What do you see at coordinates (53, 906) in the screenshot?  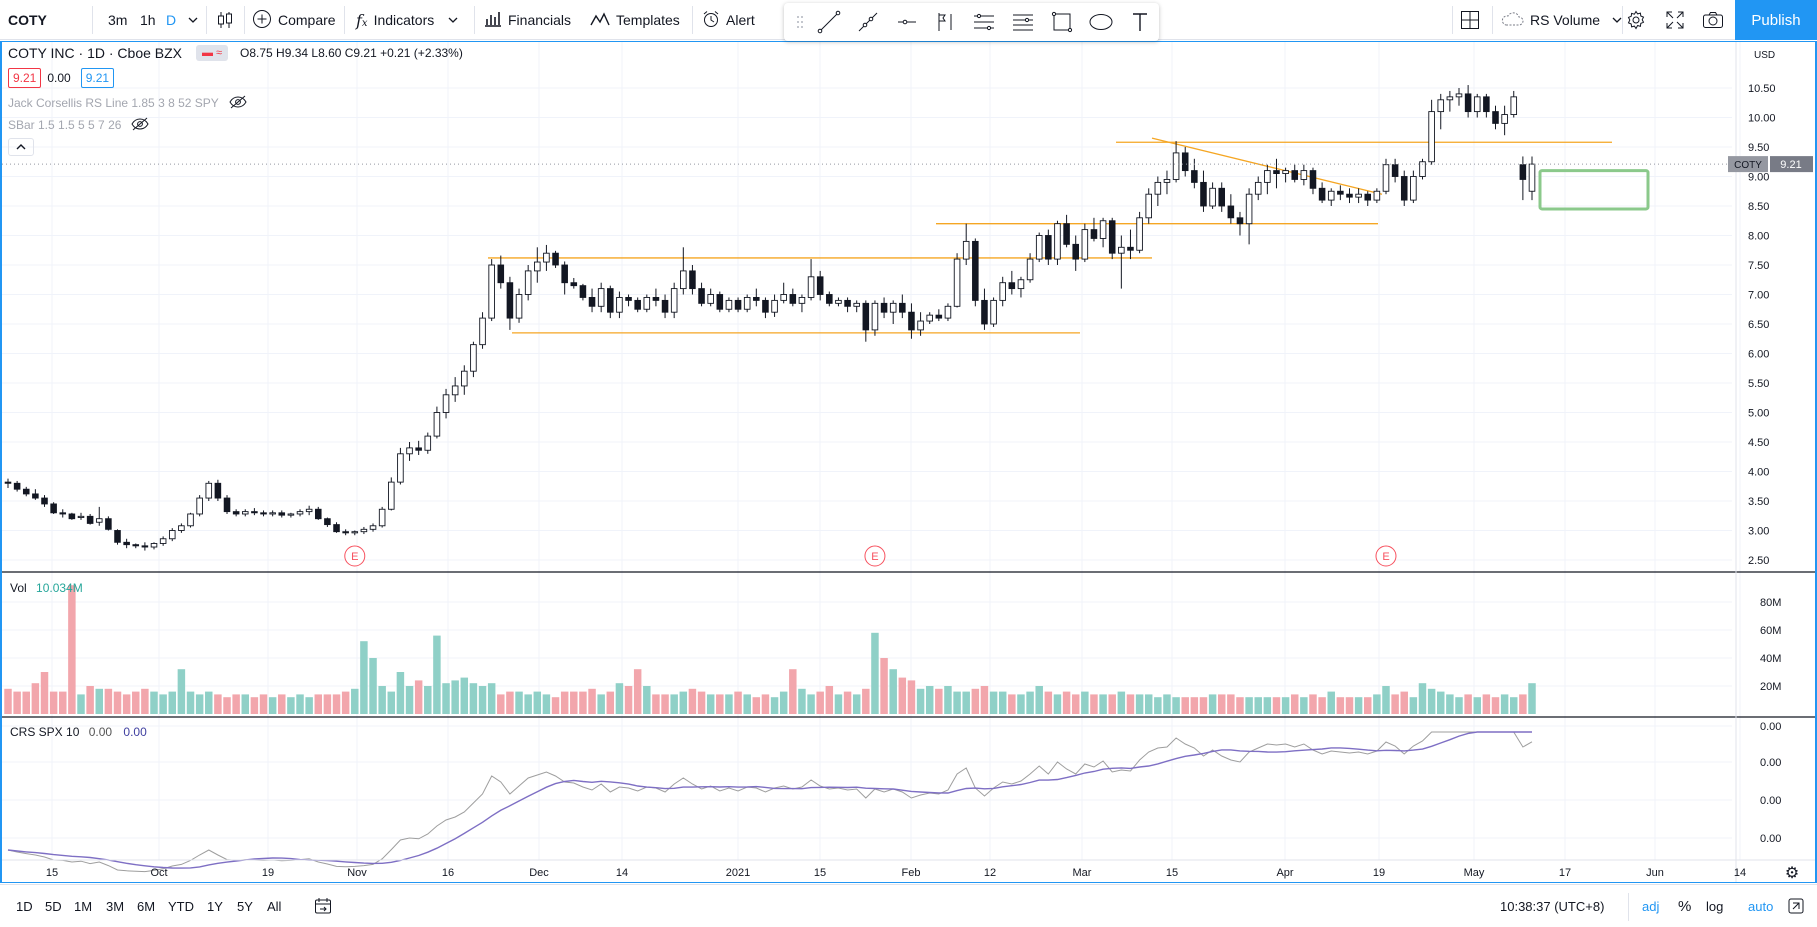 I see `range-5d: 5D` at bounding box center [53, 906].